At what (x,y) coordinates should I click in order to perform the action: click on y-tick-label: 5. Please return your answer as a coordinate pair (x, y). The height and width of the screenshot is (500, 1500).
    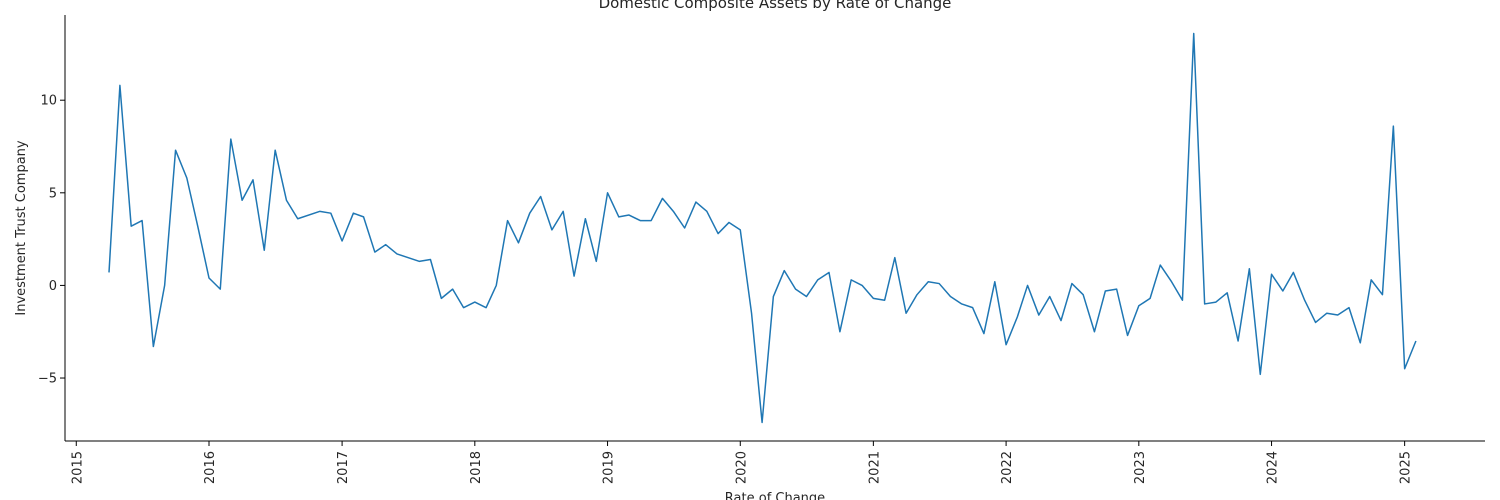
    Looking at the image, I should click on (53, 193).